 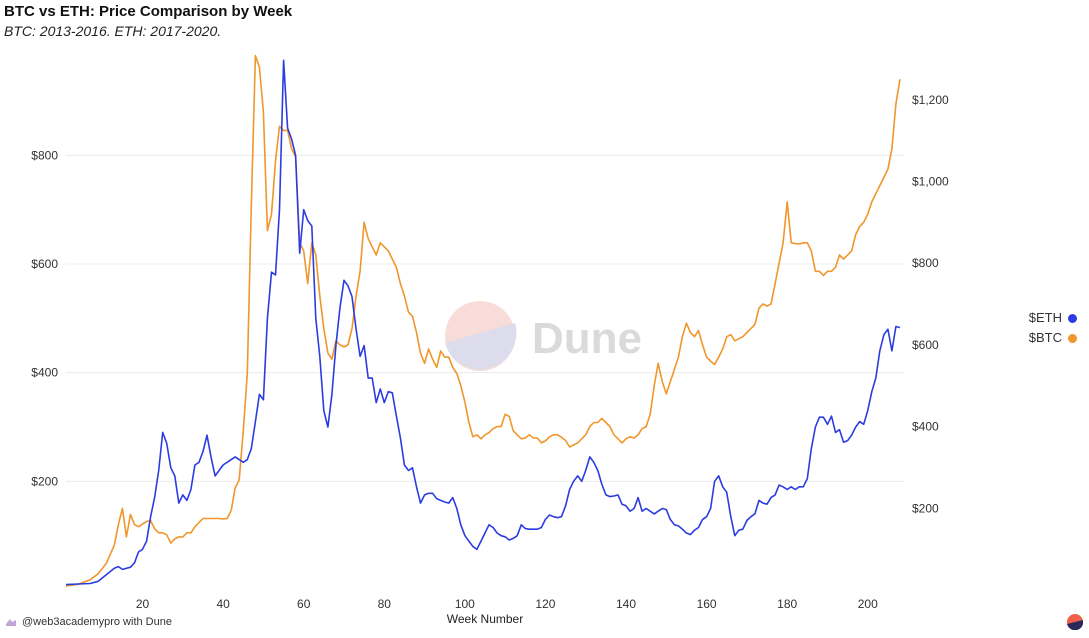 I want to click on y-right-tick-label: $200, so click(x=925, y=508).